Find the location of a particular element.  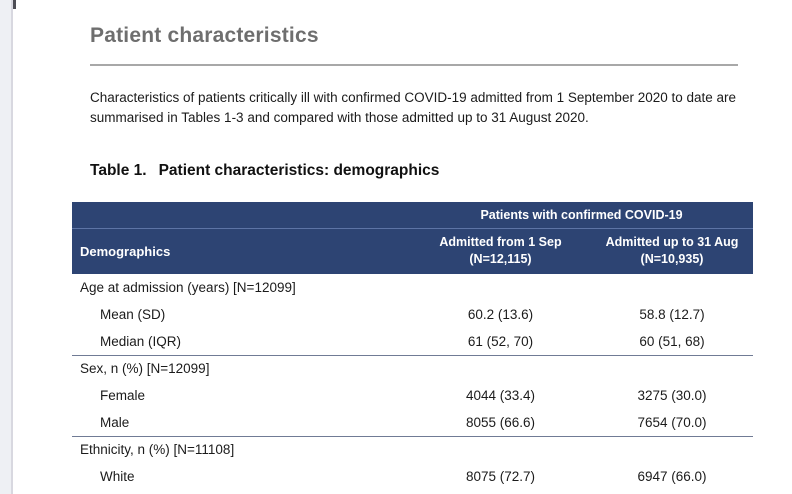

table-group-row: Ethnicity, n (%) [N=11108] is located at coordinates (412, 449).